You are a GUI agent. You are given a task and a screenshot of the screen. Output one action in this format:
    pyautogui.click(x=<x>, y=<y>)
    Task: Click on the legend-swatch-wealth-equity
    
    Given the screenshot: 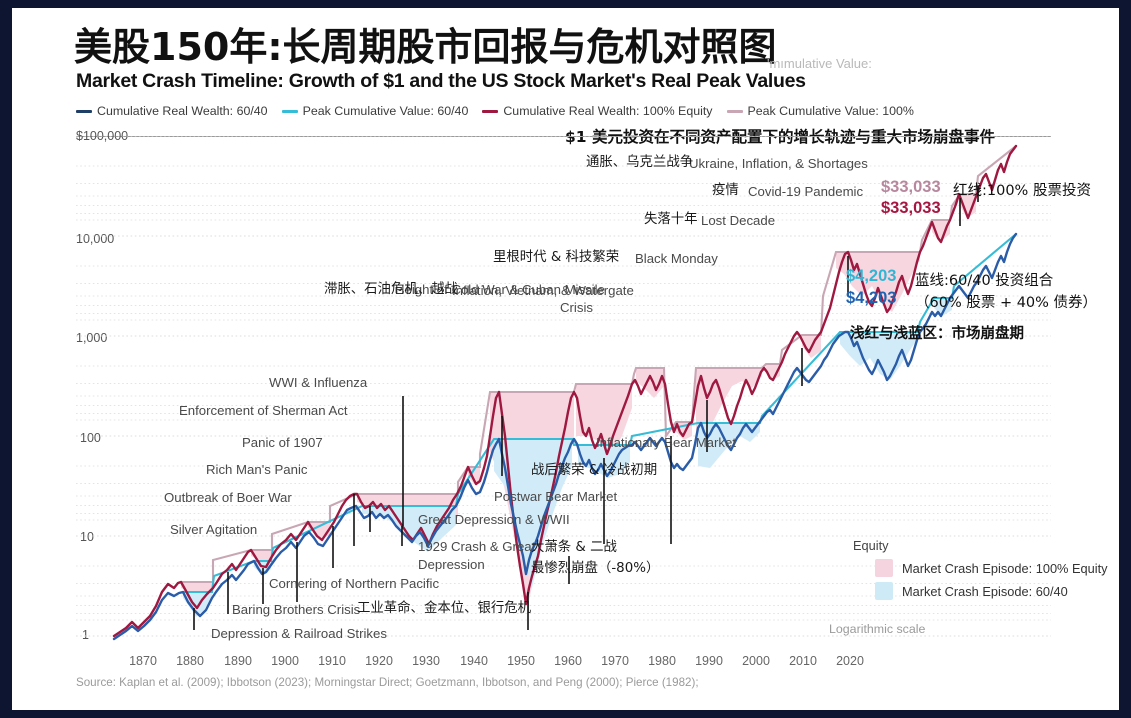 What is the action you would take?
    pyautogui.click(x=490, y=111)
    